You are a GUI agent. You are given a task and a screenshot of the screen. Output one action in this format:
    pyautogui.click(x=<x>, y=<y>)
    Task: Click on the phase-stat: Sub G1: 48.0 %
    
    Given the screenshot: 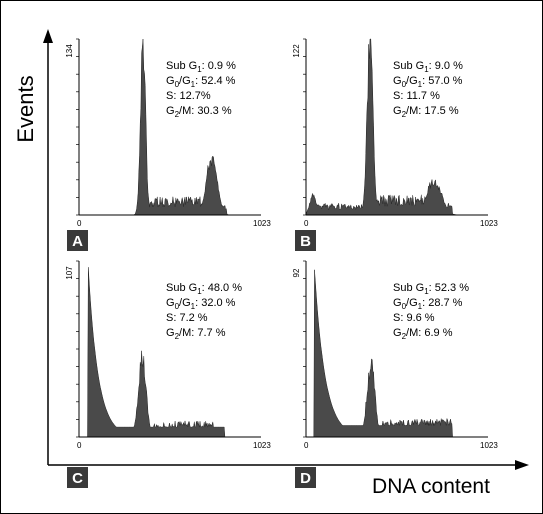 What is the action you would take?
    pyautogui.click(x=204, y=289)
    